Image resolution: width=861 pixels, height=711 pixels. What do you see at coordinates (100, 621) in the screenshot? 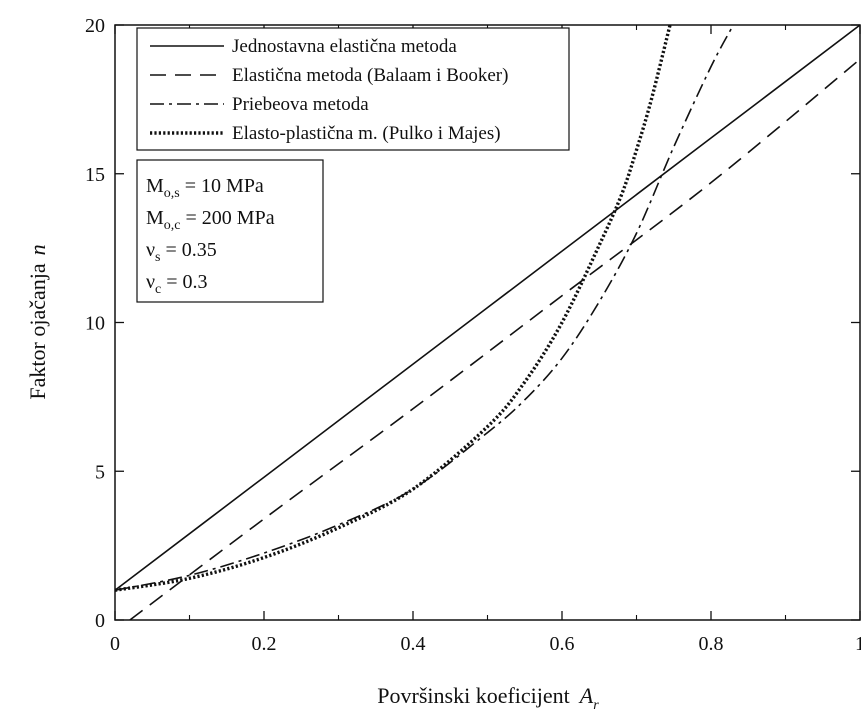
I see `y-tick-label: 0` at bounding box center [100, 621].